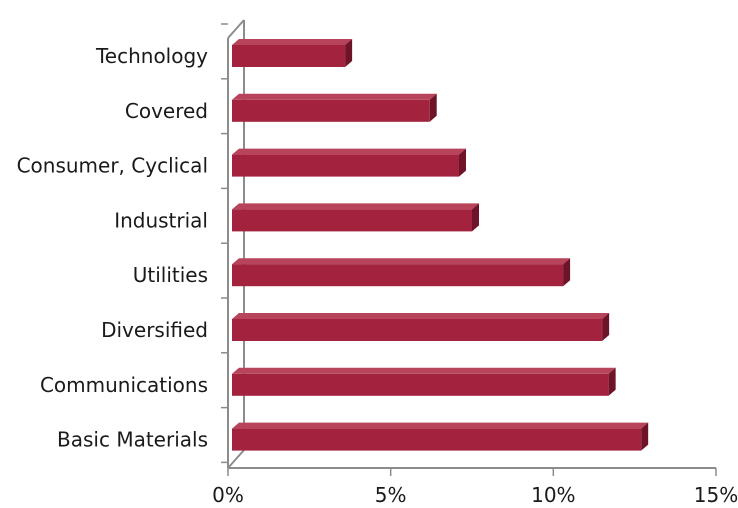 The image size is (738, 508). Describe the element at coordinates (391, 495) in the screenshot. I see `x-tick-label: 5%` at that location.